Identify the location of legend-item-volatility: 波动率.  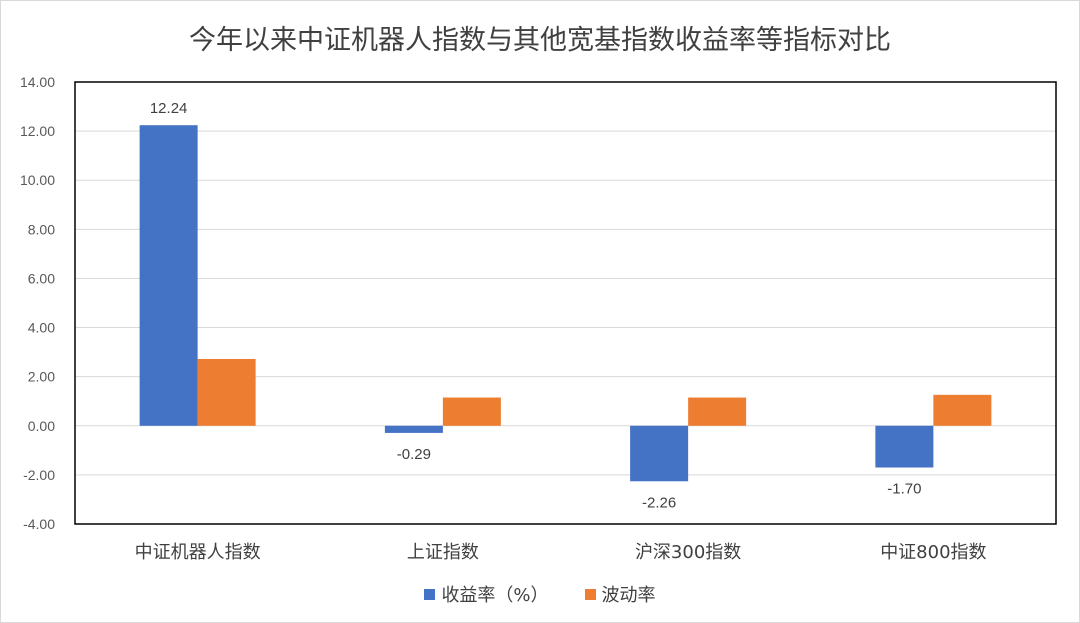
(620, 594).